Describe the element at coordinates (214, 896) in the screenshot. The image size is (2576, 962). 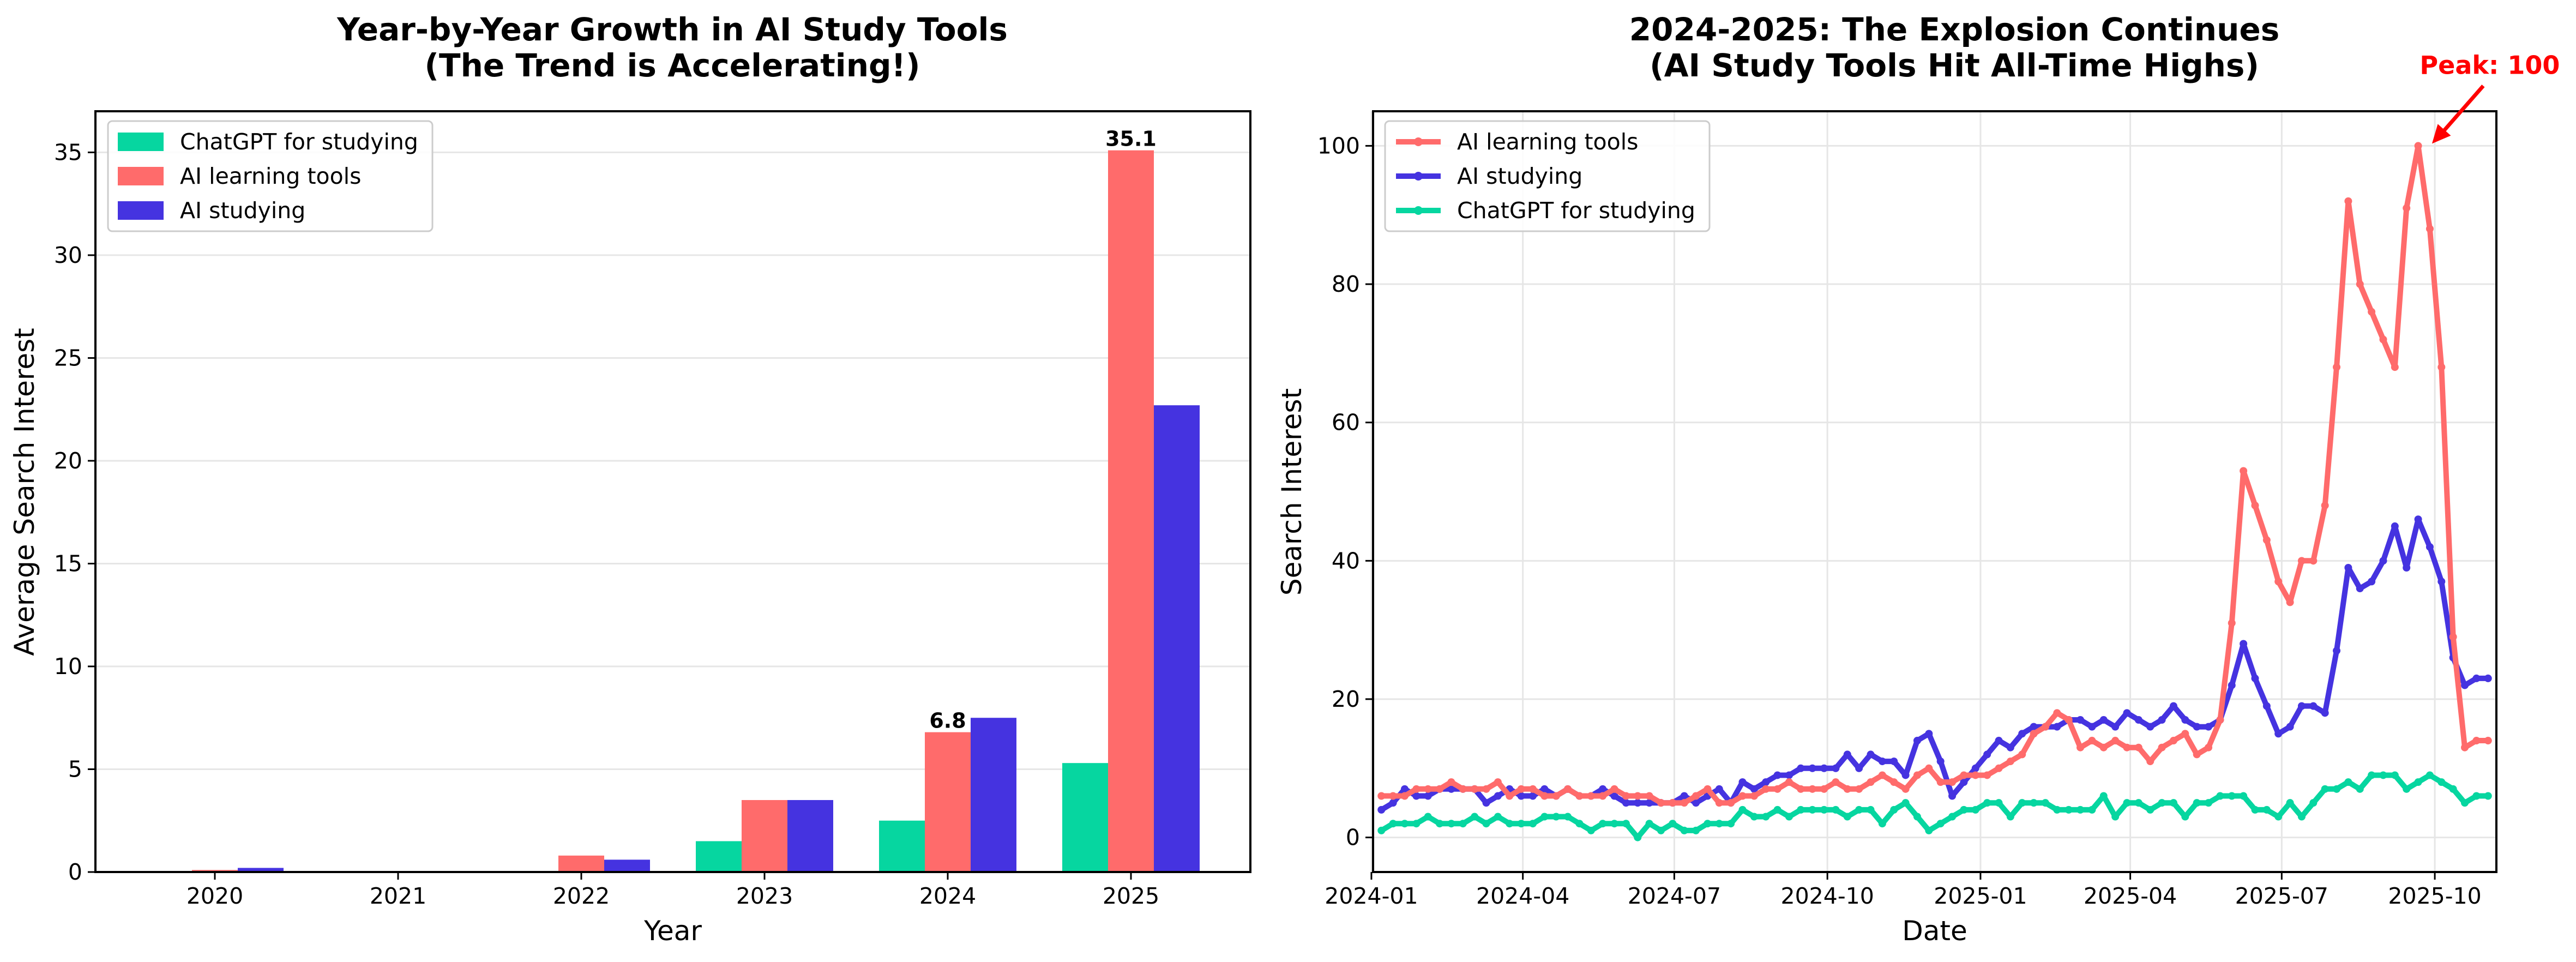
I see `bar-x-tick-label: 2020` at that location.